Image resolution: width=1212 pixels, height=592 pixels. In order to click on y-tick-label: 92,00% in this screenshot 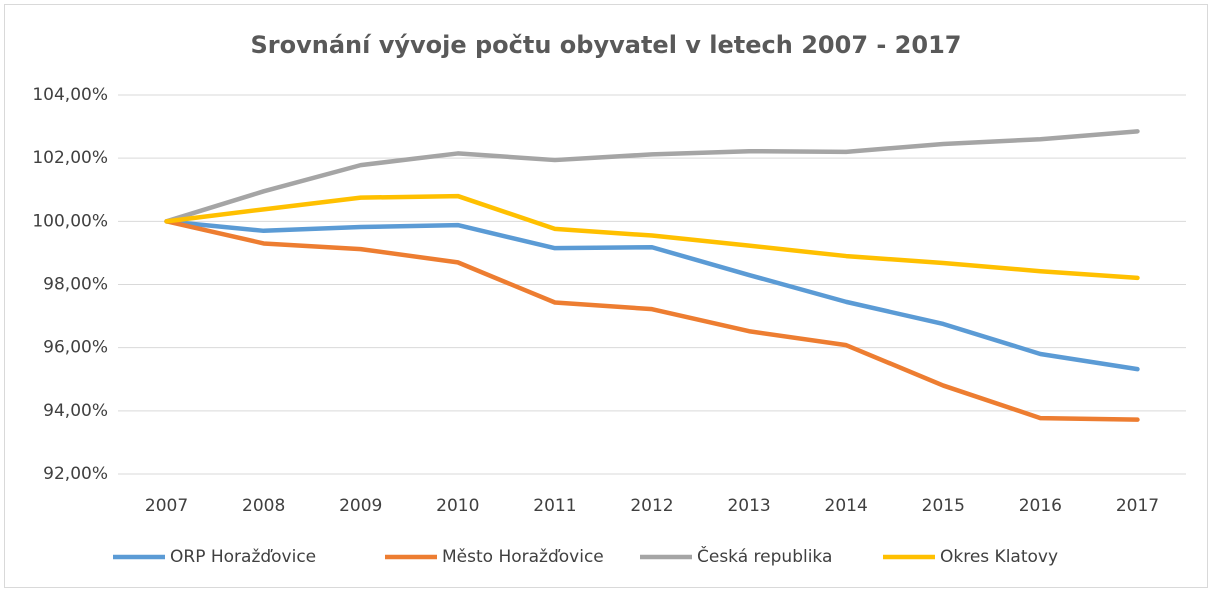, I will do `click(75, 474)`.